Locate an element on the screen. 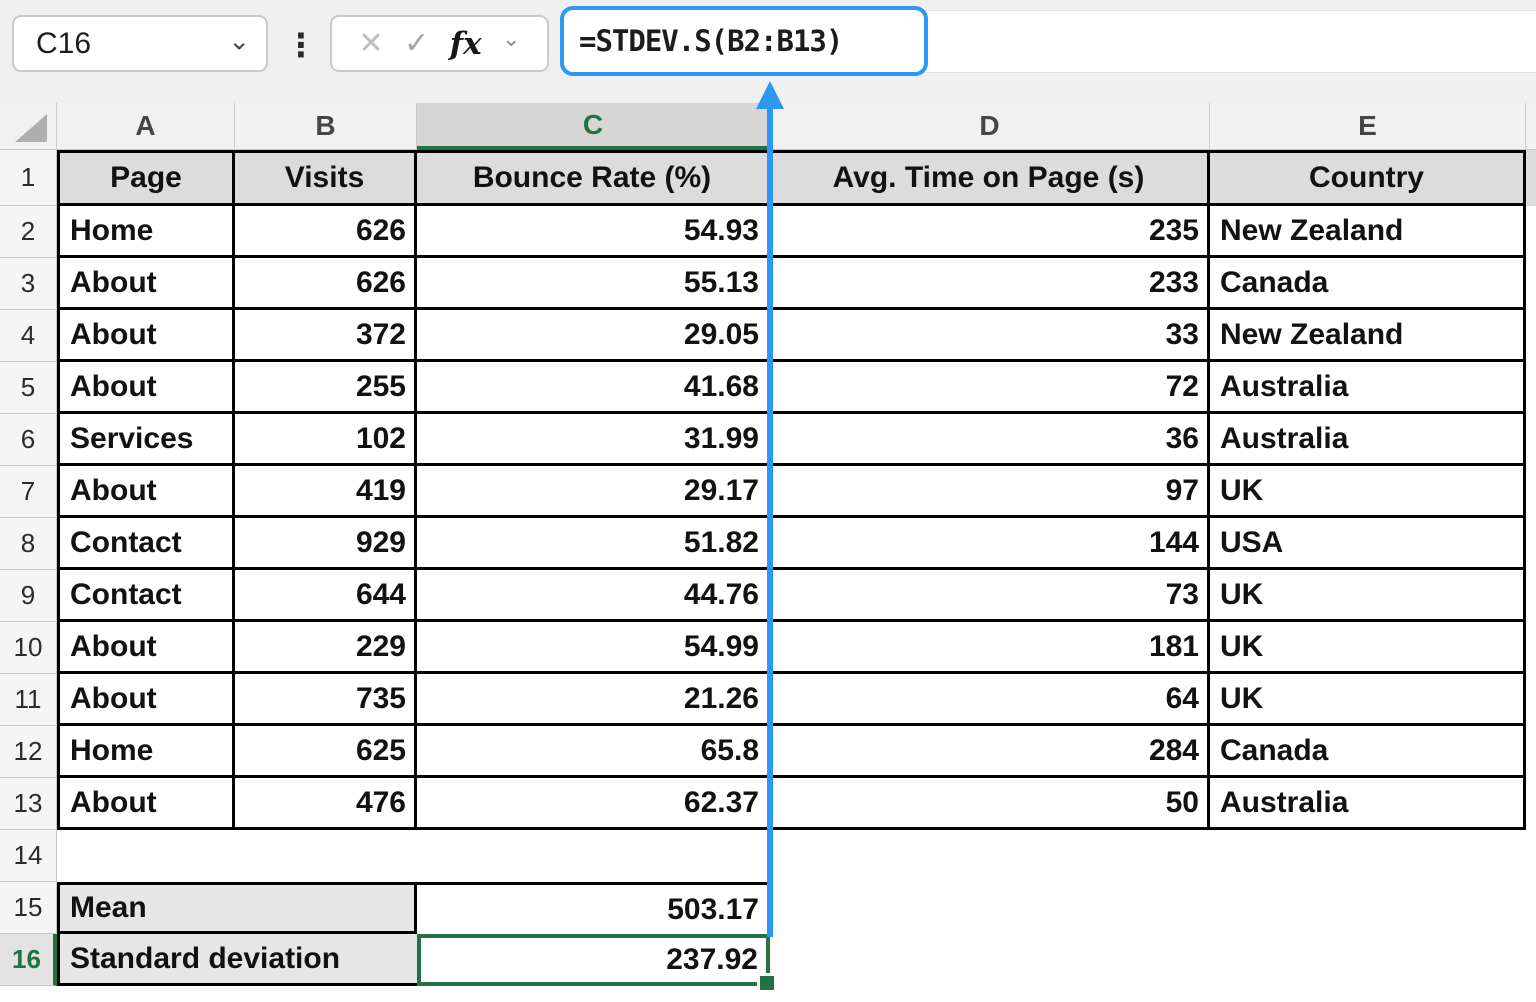  row-header-13: 13 is located at coordinates (28, 804).